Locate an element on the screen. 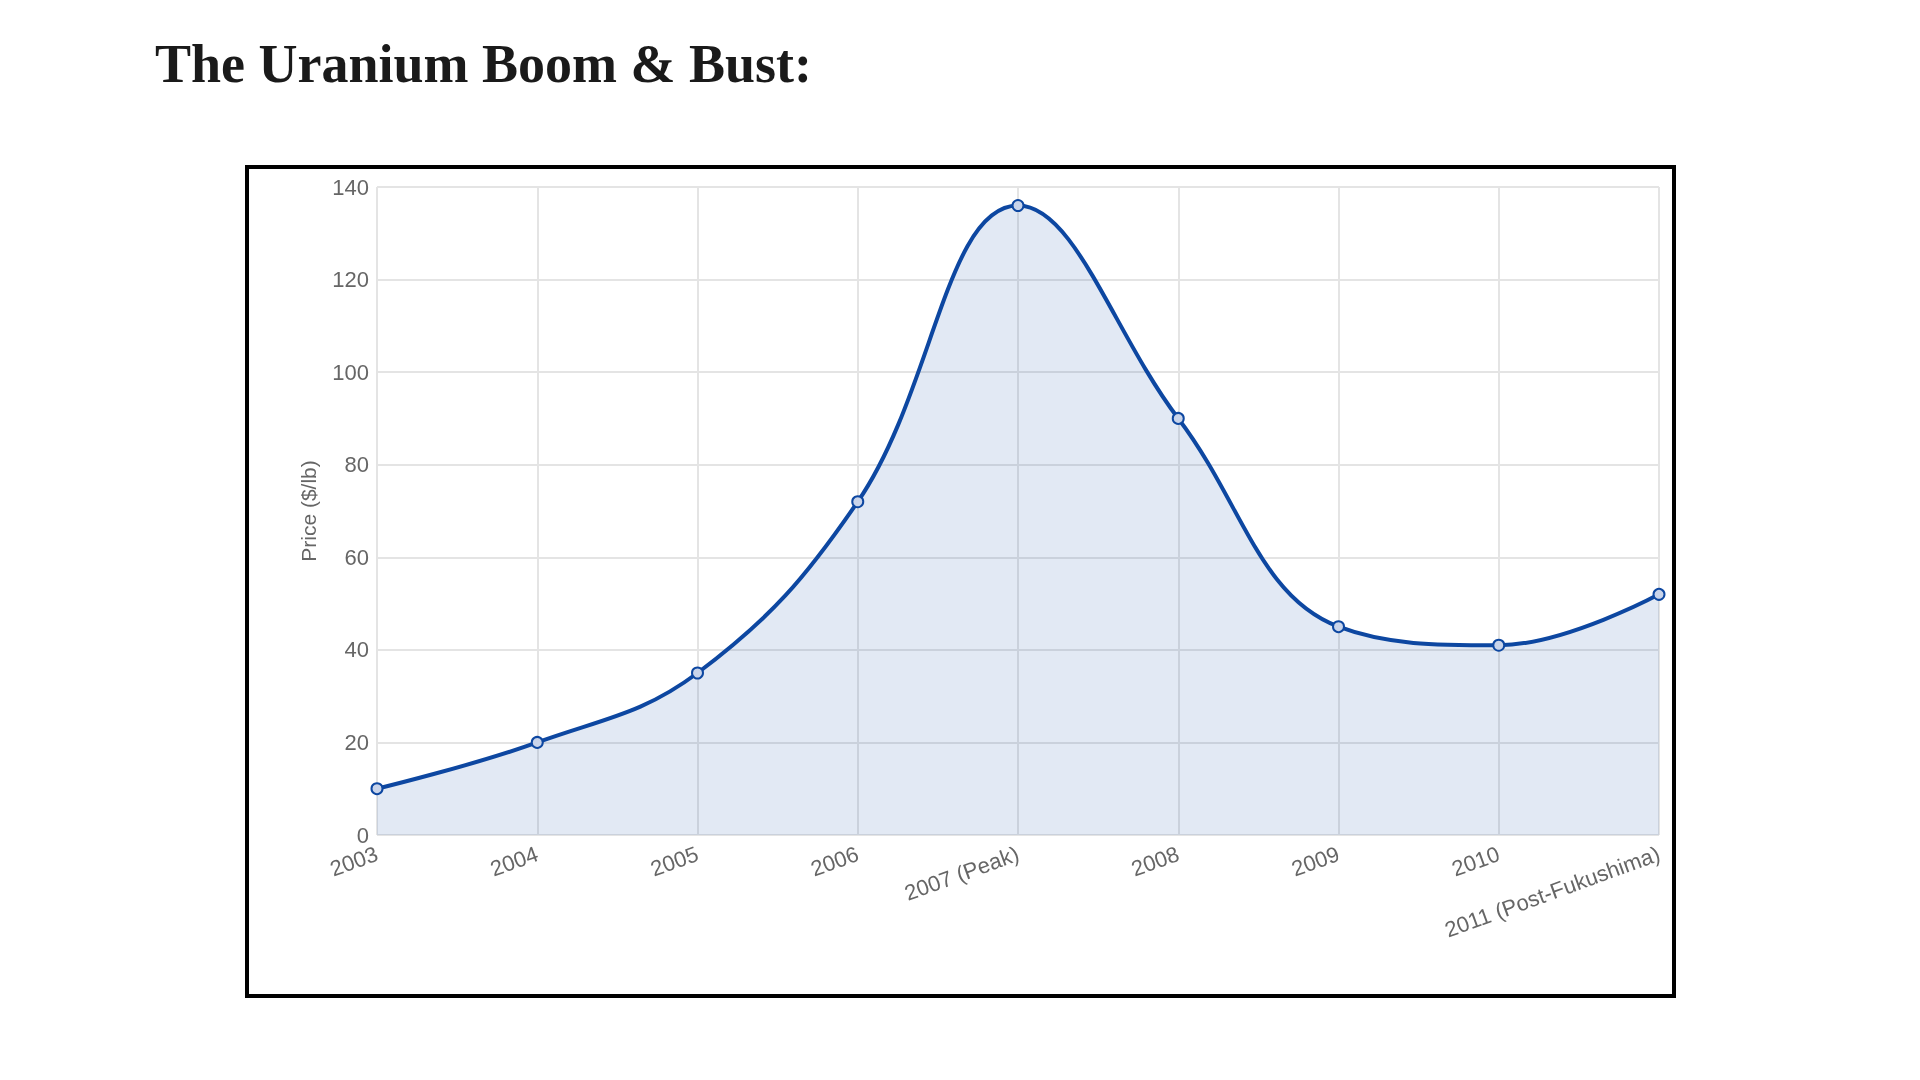 The width and height of the screenshot is (1920, 1080). x-tick-label: 2009 is located at coordinates (1315, 861).